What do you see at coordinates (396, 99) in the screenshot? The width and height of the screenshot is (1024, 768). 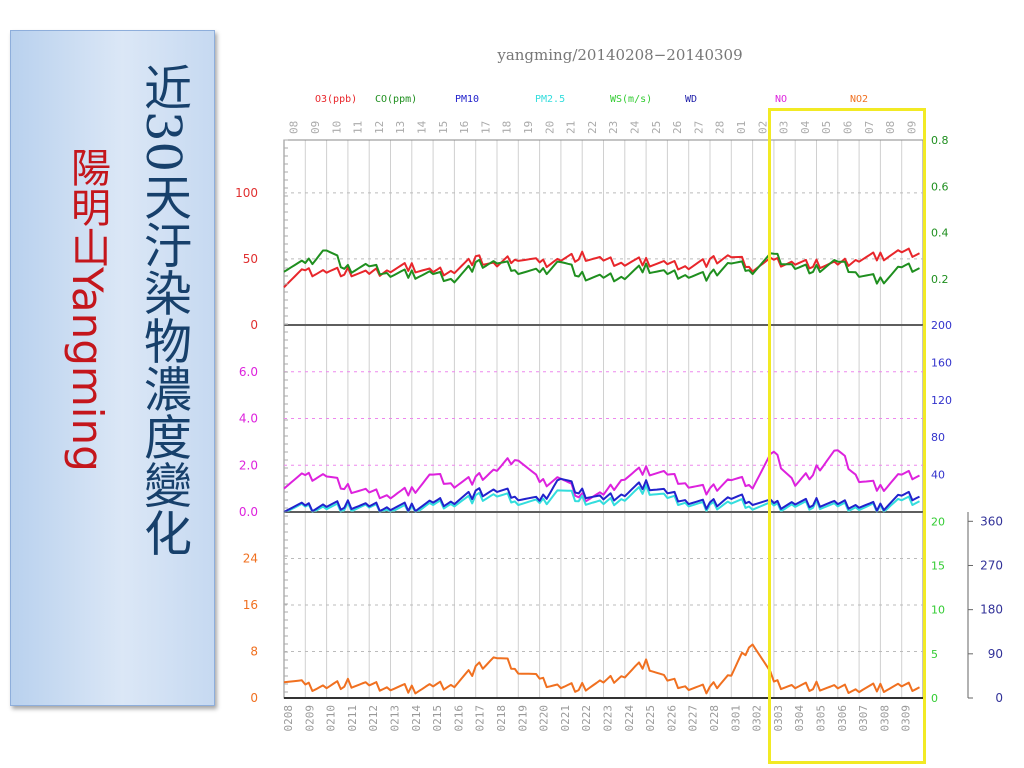 I see `legend-co-ppm-: CO(ppm)` at bounding box center [396, 99].